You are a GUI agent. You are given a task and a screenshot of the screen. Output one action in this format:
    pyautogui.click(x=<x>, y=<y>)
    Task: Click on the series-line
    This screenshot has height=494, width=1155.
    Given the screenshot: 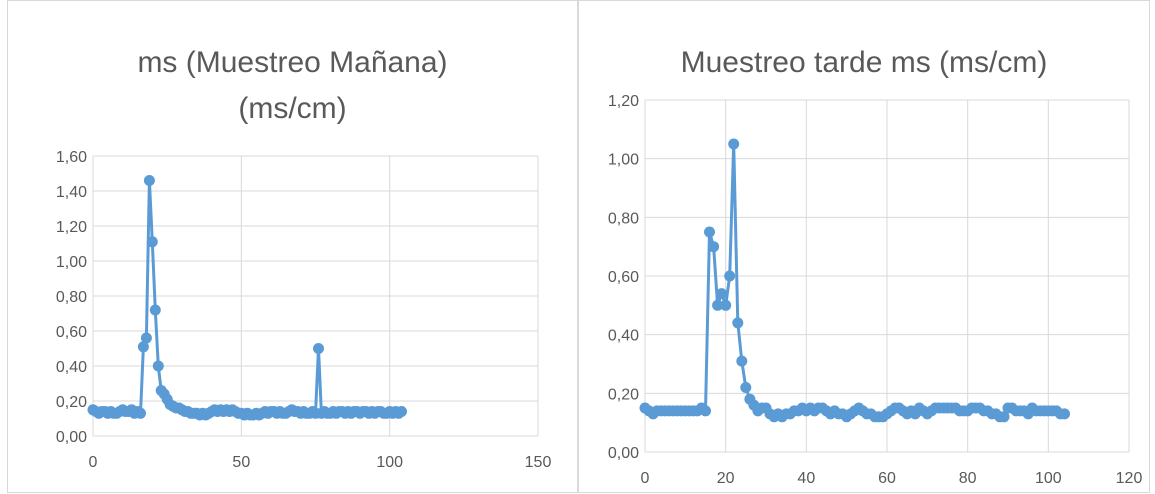 What is the action you would take?
    pyautogui.click(x=247, y=298)
    